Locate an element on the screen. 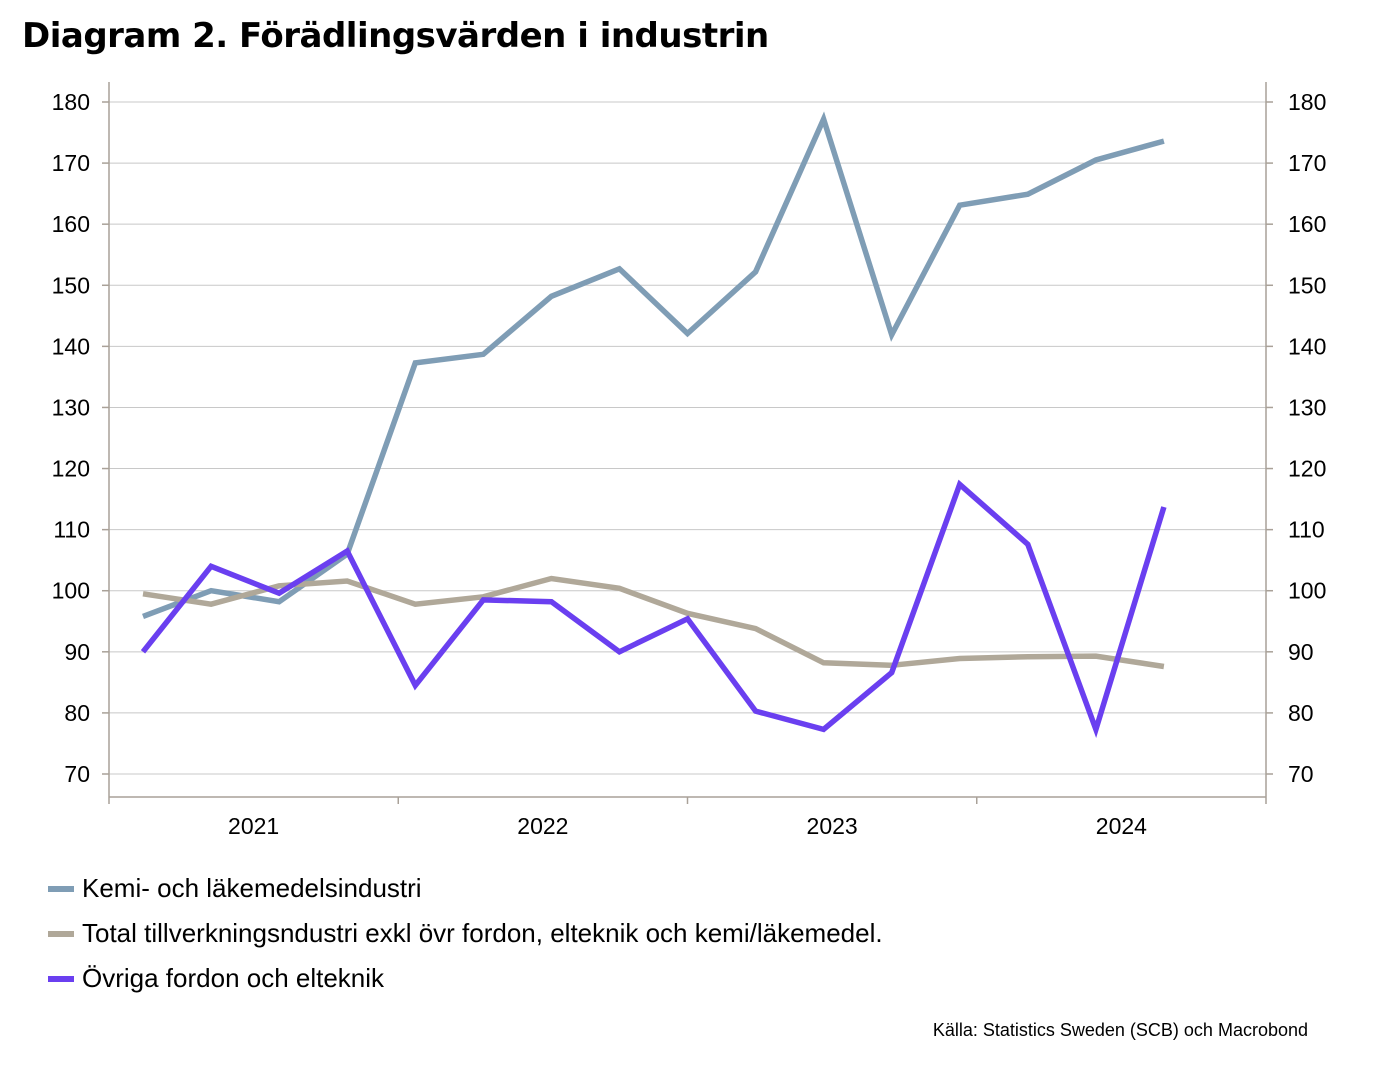 The image size is (1378, 1068). y-tick-label-right: 120 is located at coordinates (1307, 469).